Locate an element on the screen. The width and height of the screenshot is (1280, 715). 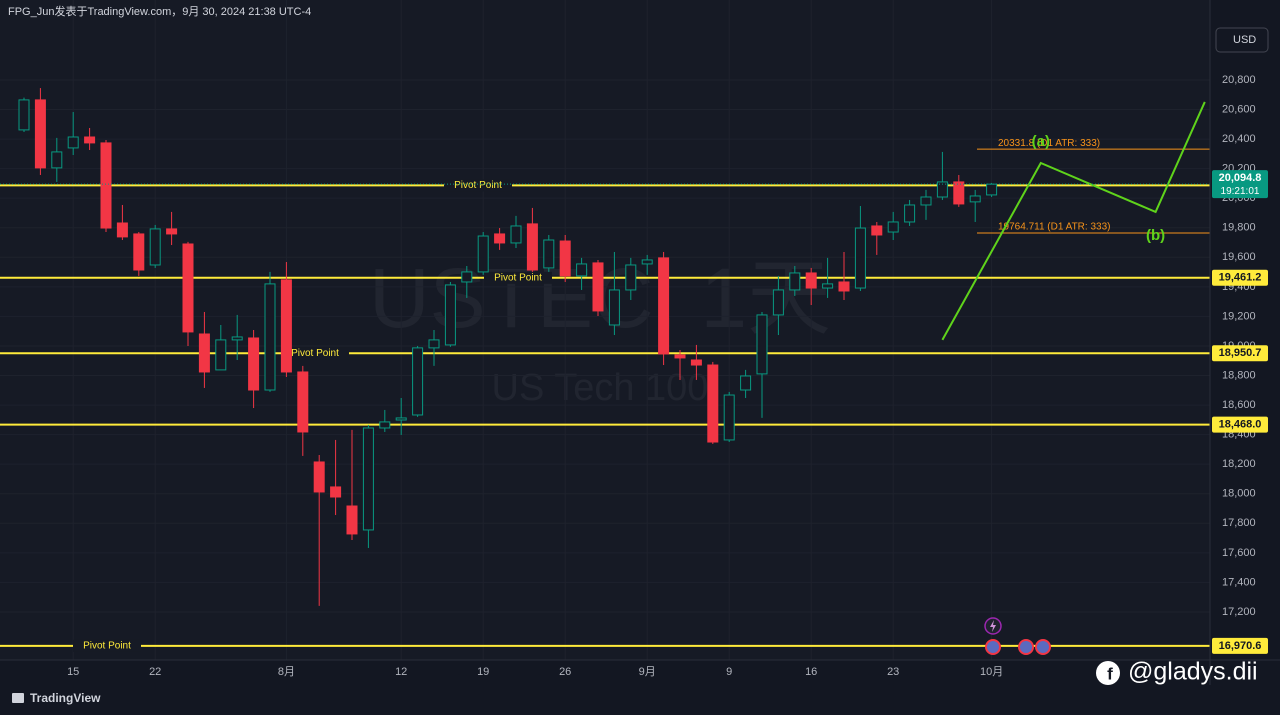
wave-label: (b) is located at coordinates (1155, 235).